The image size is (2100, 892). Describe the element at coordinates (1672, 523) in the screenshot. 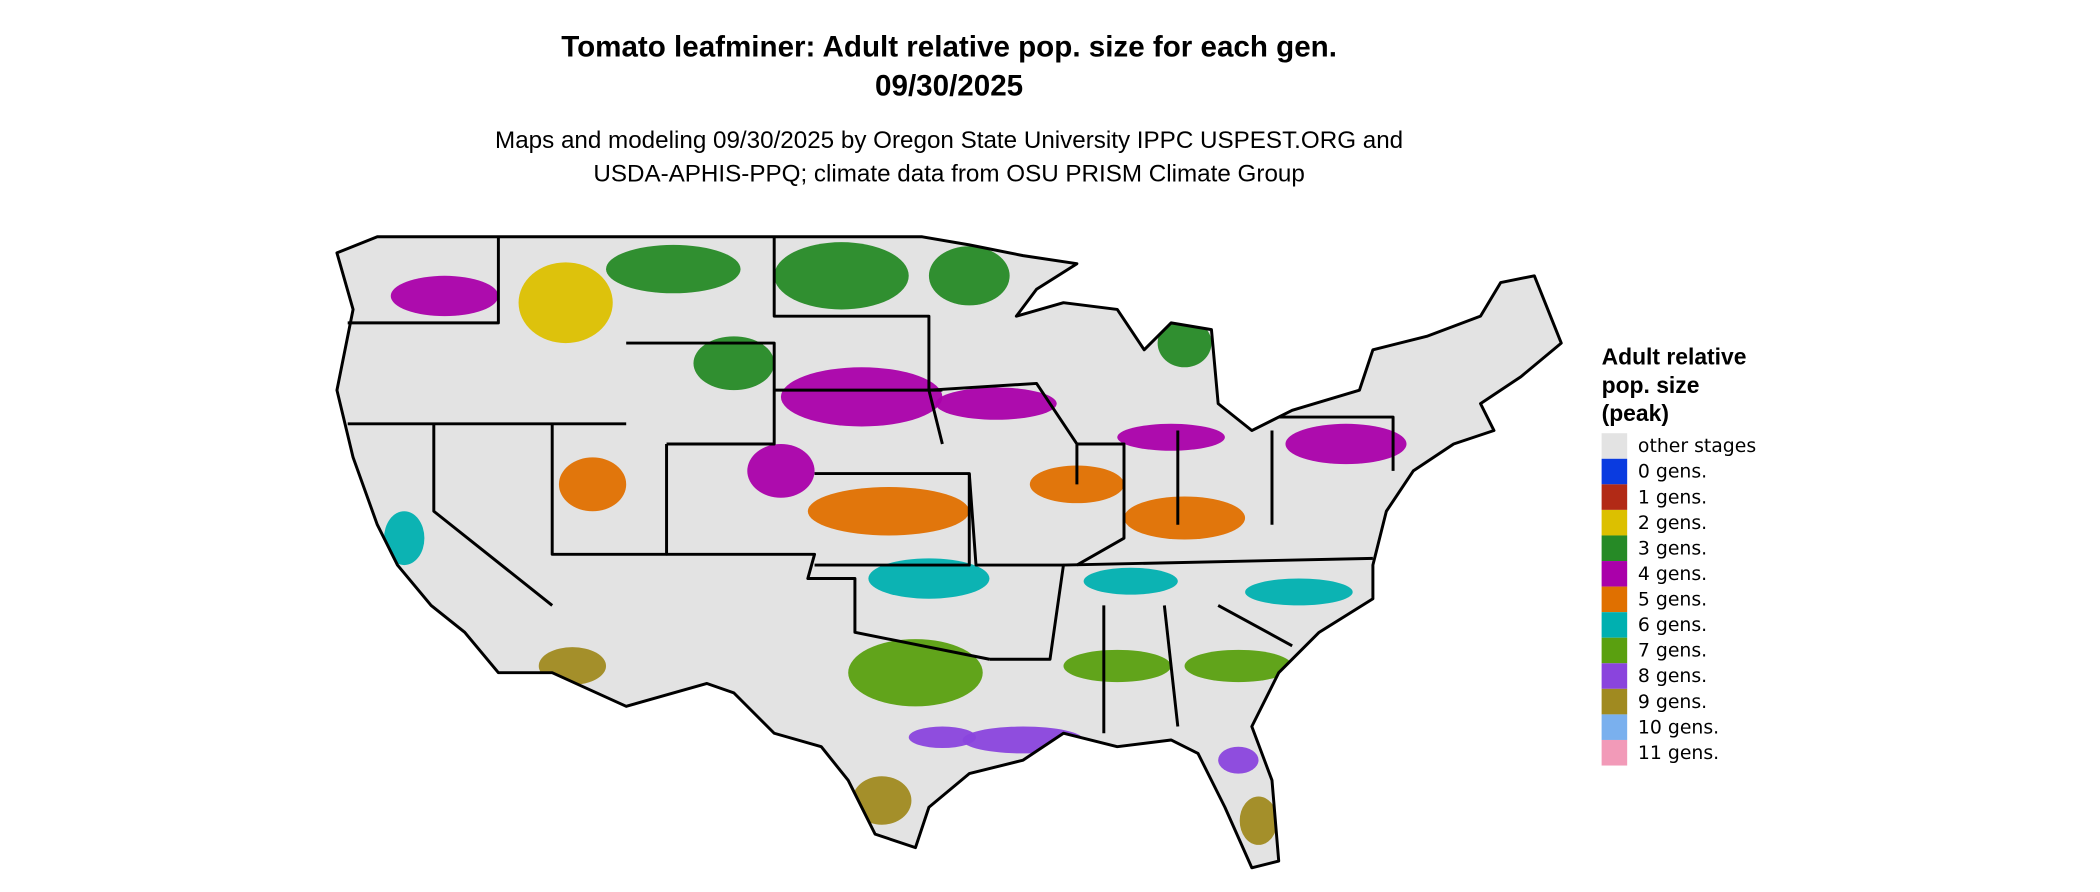

I see `legend-label: 2 gens.` at that location.